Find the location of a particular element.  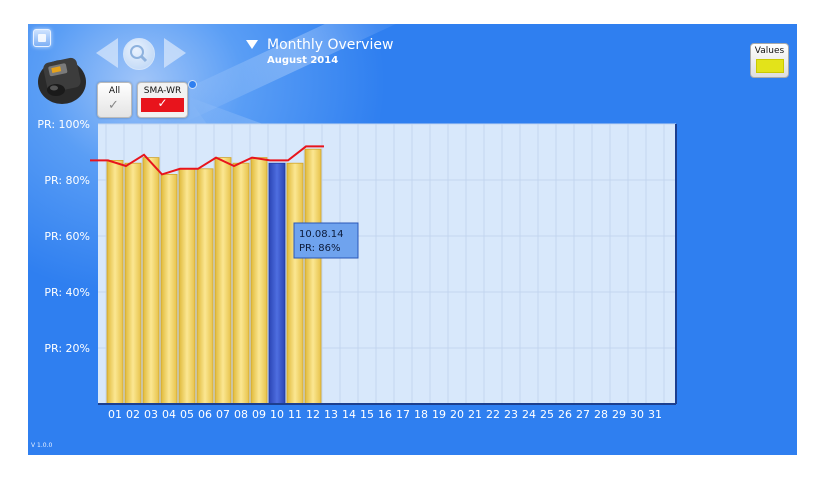

inverter-device-icon is located at coordinates (62, 80).